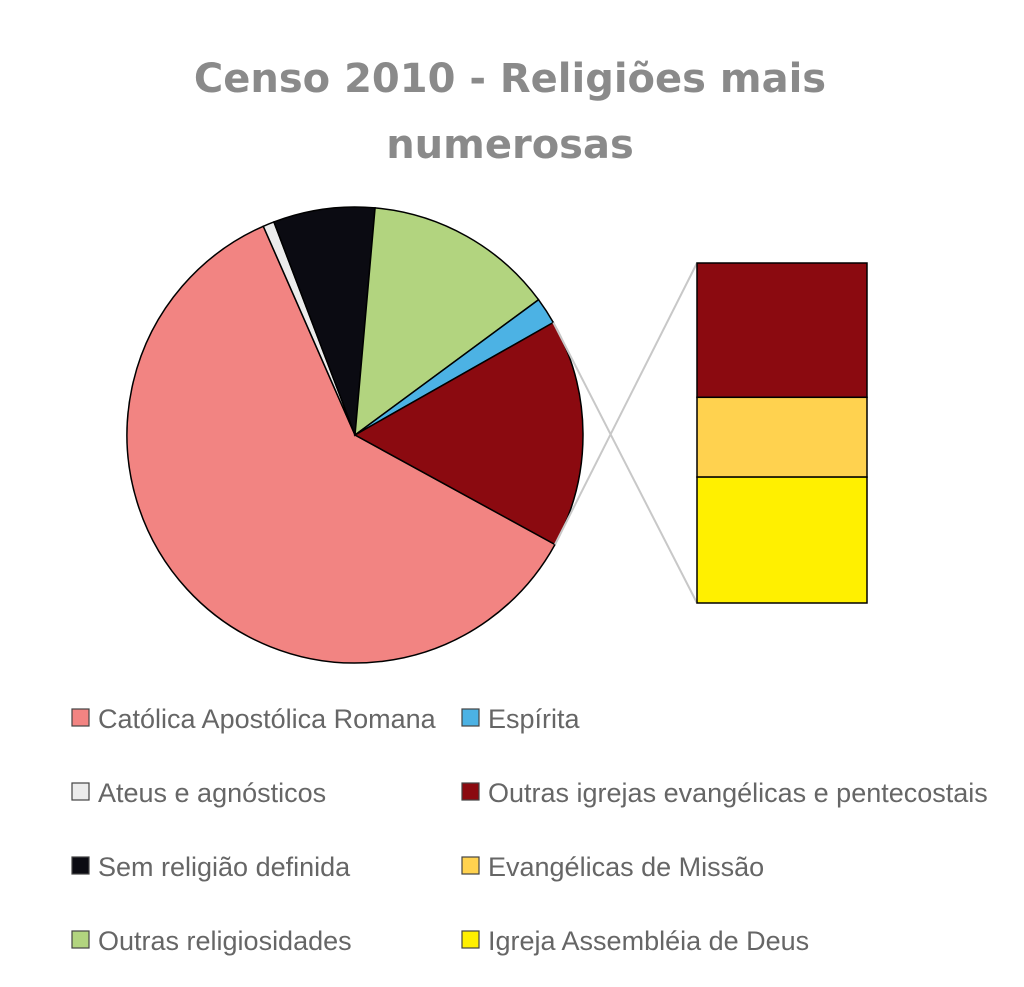 This screenshot has width=1024, height=987. I want to click on legend-label: Sem religião definida, so click(224, 867).